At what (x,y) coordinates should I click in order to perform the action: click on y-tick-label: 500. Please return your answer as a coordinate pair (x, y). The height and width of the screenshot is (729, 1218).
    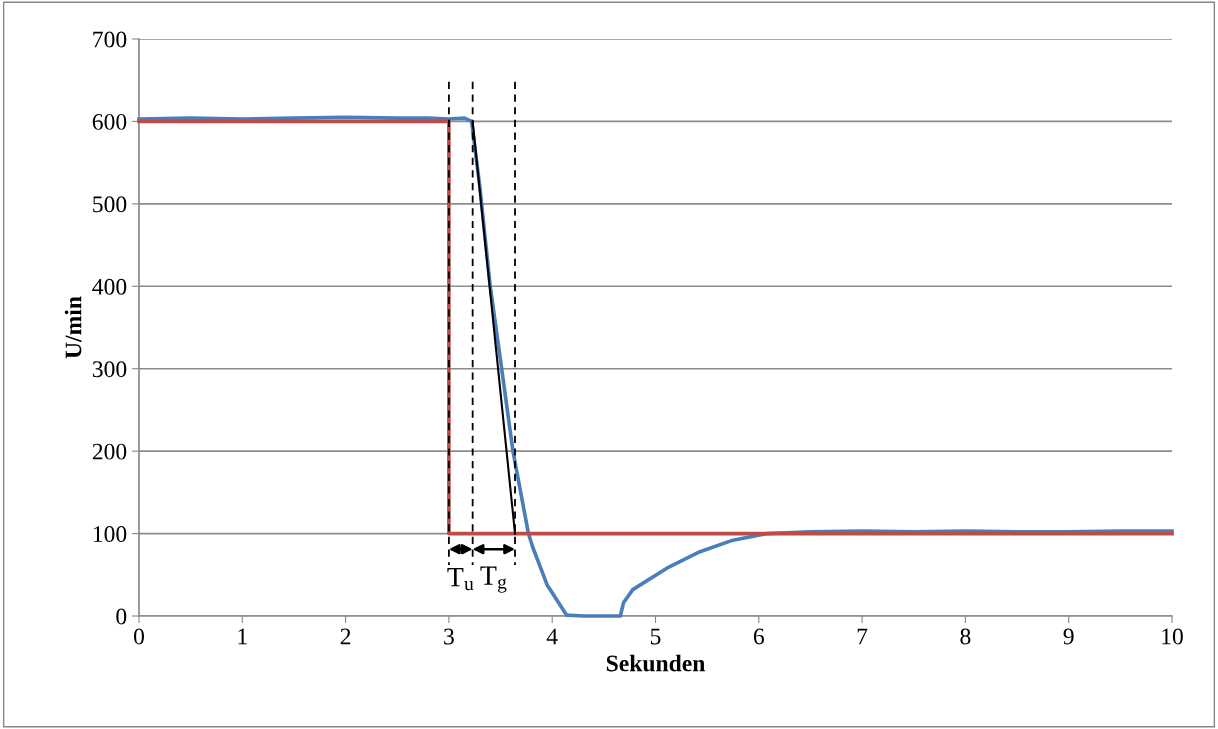
    Looking at the image, I should click on (110, 204).